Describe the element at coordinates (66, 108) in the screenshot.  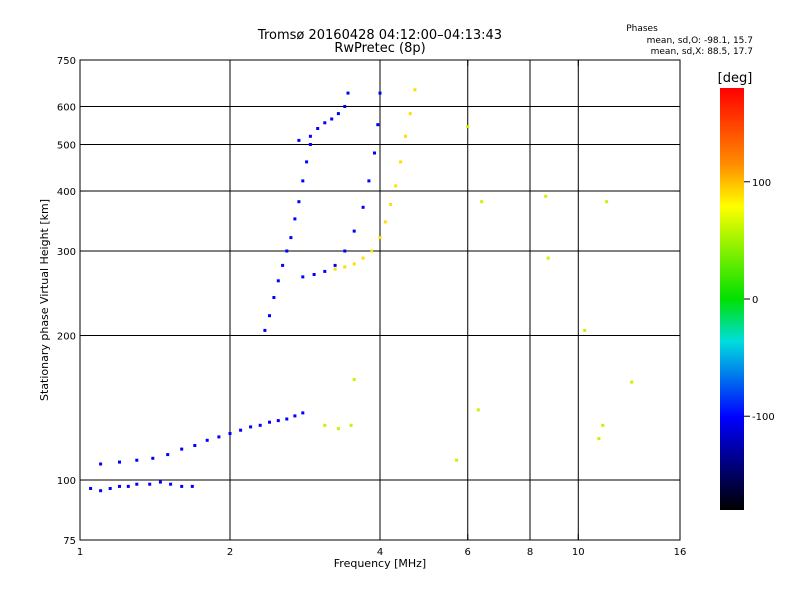
I see `y-tick-label: 600` at that location.